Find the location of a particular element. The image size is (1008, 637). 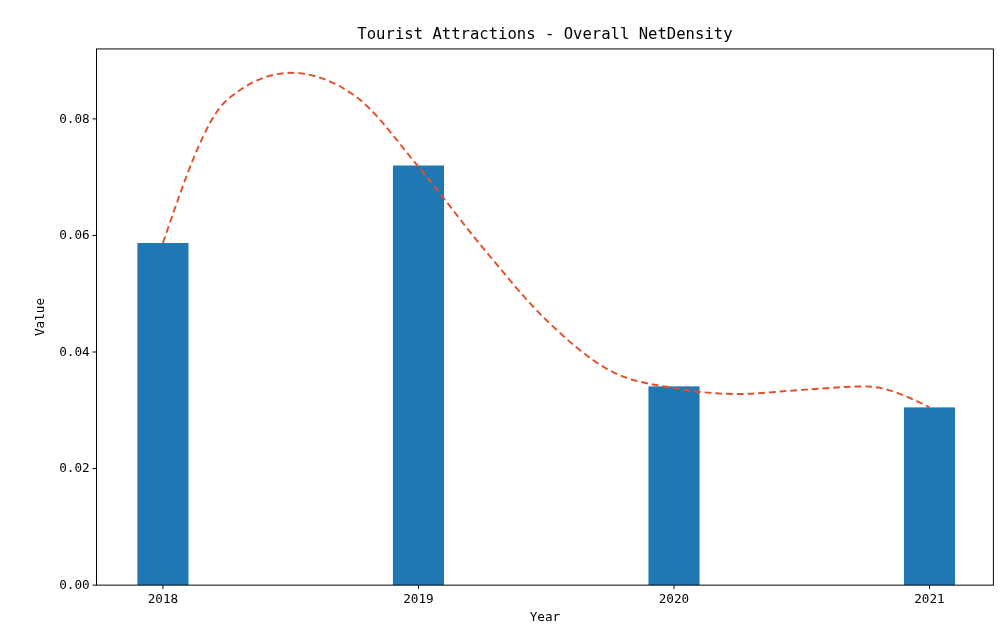

y-tick-label: 0.00 is located at coordinates (74, 585).